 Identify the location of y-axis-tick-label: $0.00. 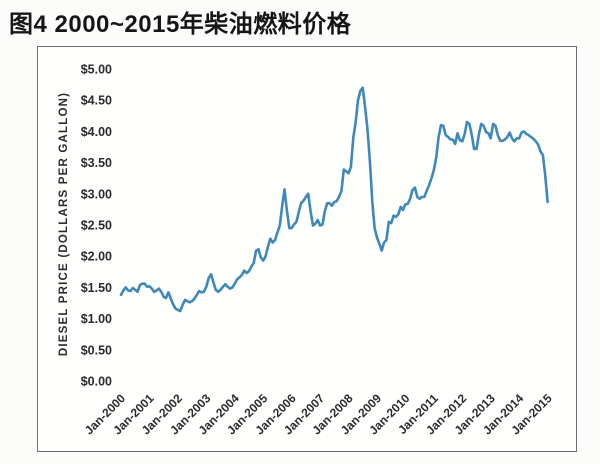
(96, 382).